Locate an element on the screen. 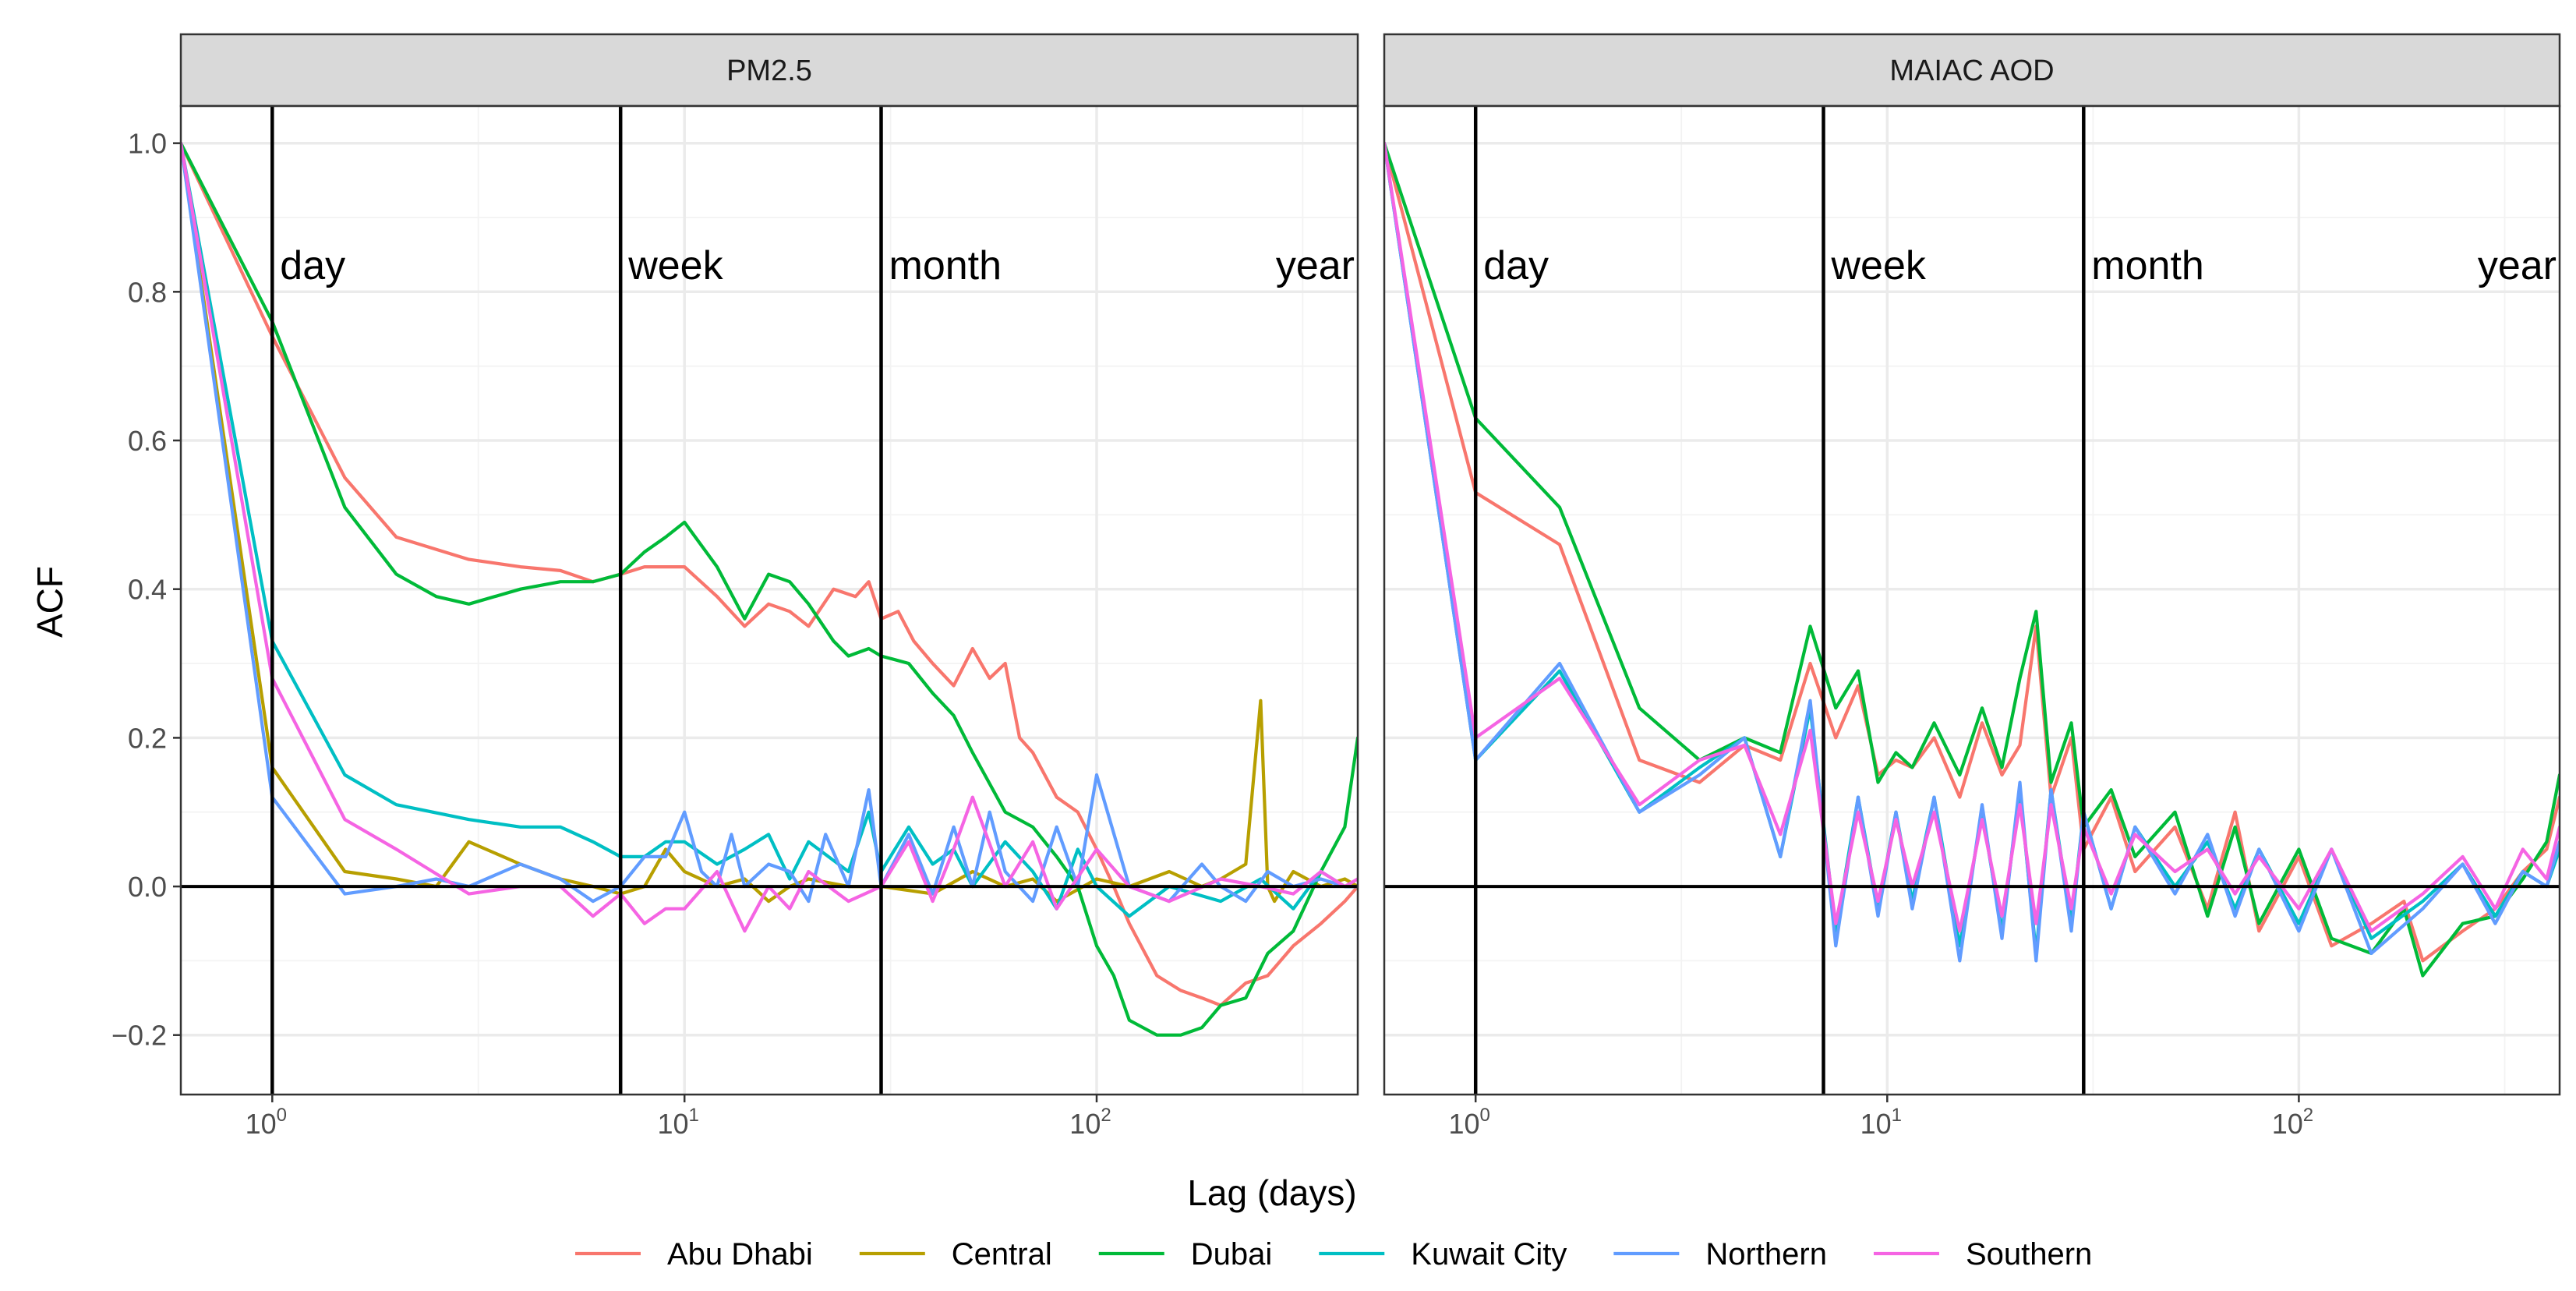 The height and width of the screenshot is (1291, 2576). legend-item-southern: Southern is located at coordinates (1982, 1254).